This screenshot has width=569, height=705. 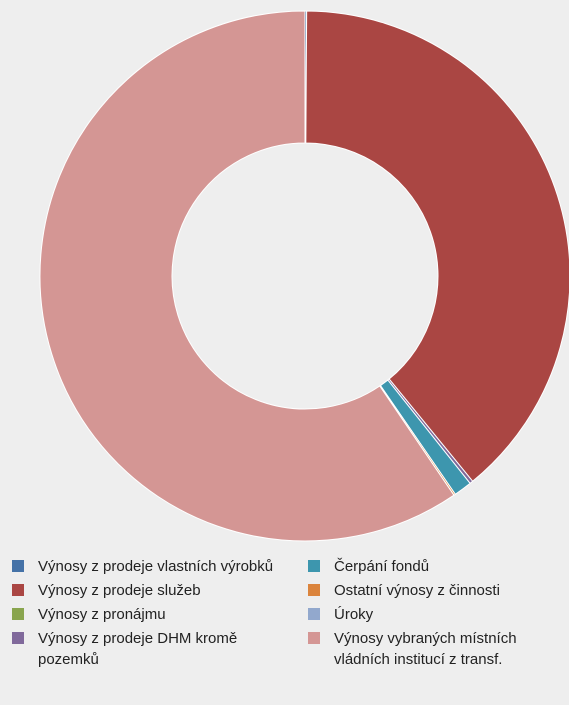 I want to click on legend-item-vyrobky: Výnosy z prodeje vlastních výrobků, so click(x=147, y=566).